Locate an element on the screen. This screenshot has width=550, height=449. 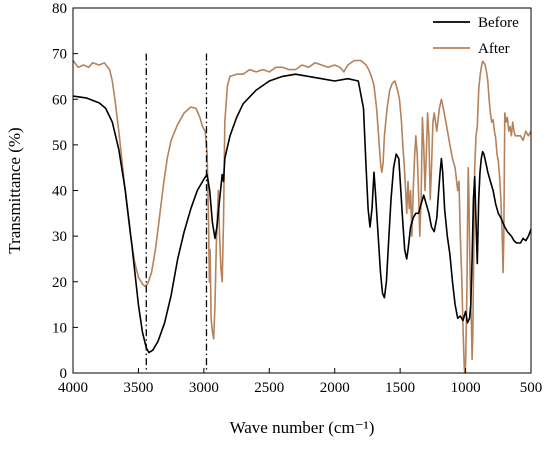
x-tick-label-2500: 2500 is located at coordinates (269, 388).